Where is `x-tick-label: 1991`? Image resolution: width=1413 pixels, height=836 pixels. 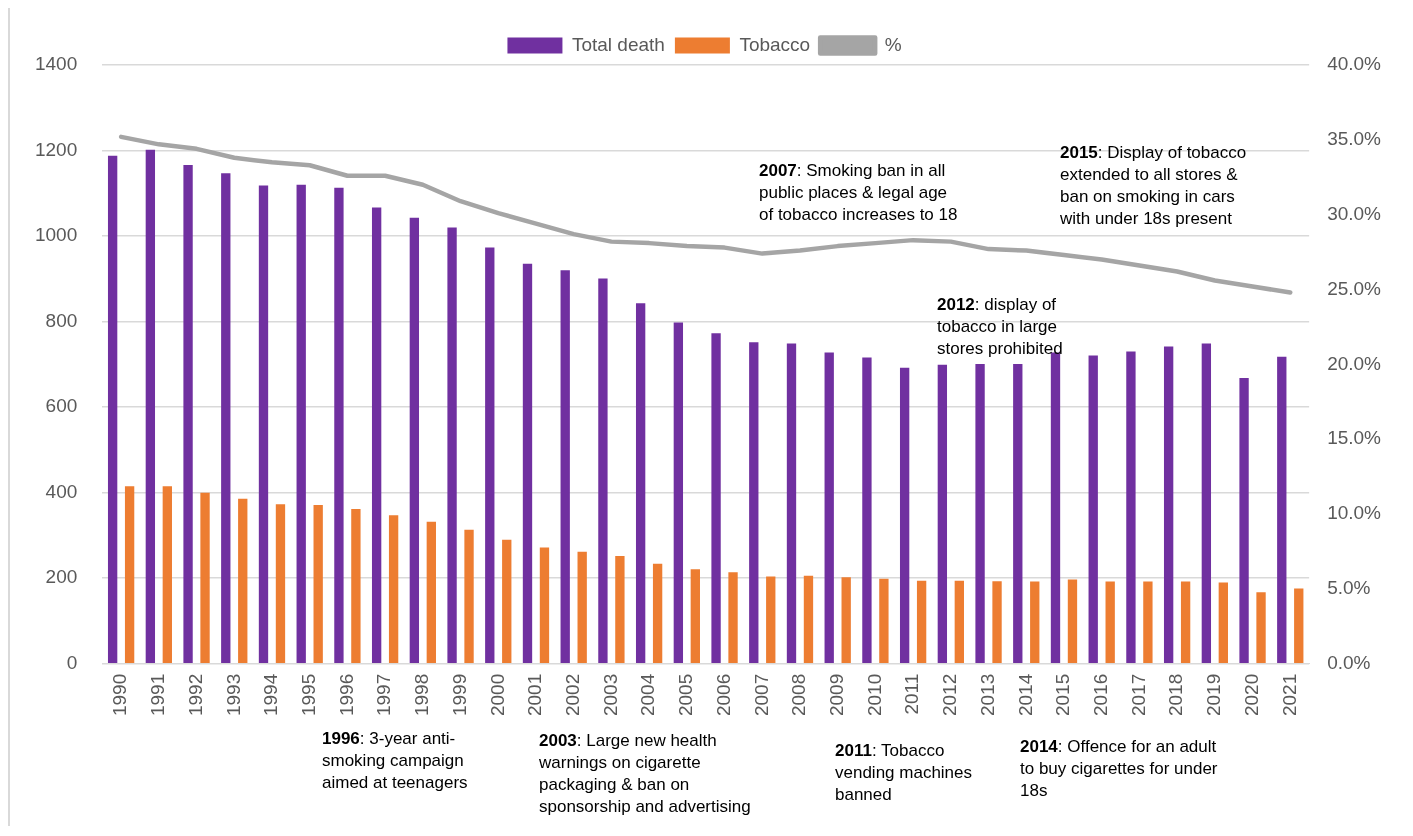 x-tick-label: 1991 is located at coordinates (158, 695).